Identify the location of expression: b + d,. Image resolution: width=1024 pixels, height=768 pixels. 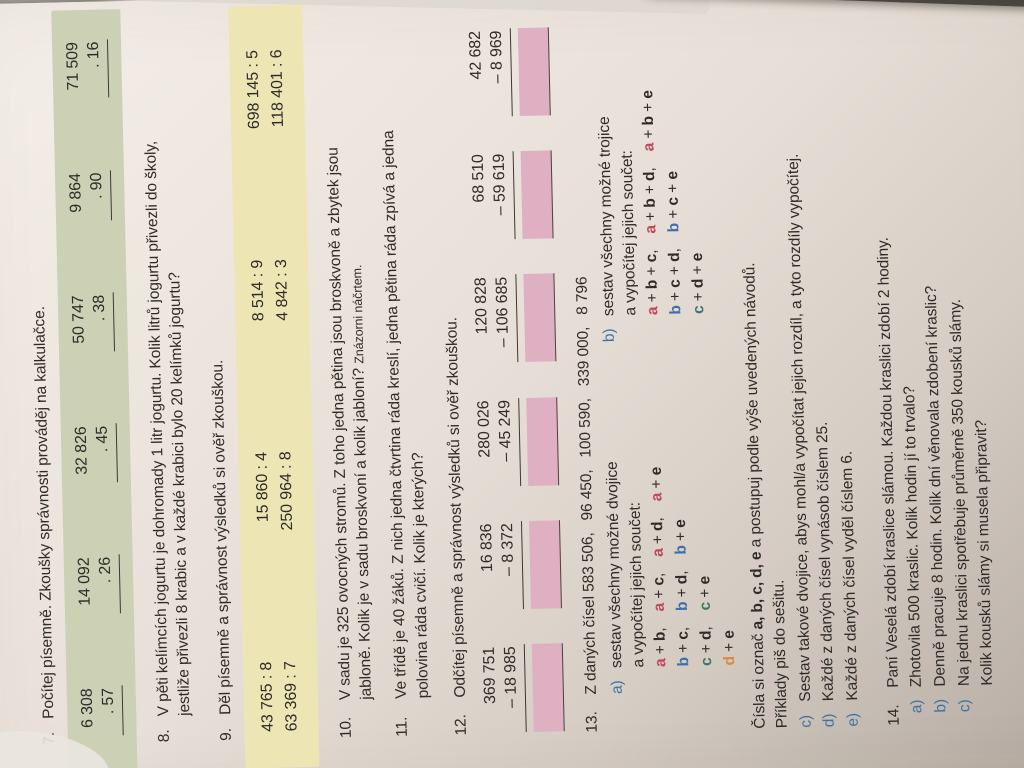
(682, 591).